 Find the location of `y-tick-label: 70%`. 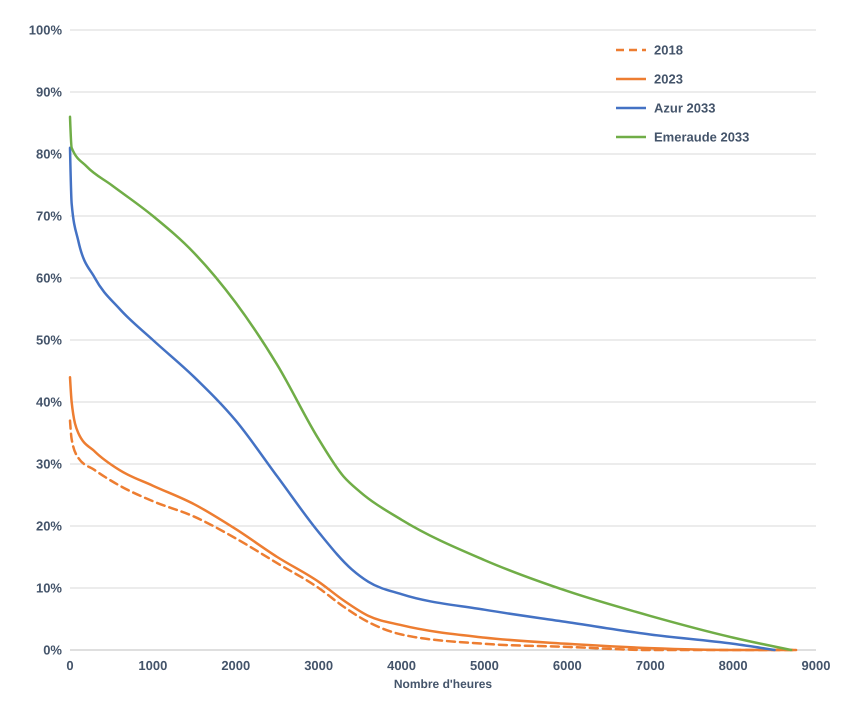

y-tick-label: 70% is located at coordinates (49, 216).